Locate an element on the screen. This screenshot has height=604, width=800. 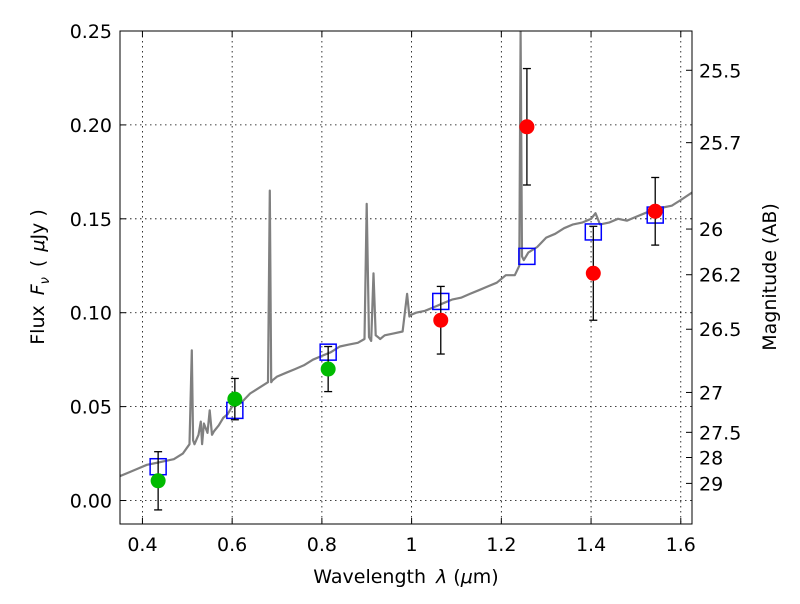
x-axis-title: Wavelength λ (μm) is located at coordinates (405, 577).